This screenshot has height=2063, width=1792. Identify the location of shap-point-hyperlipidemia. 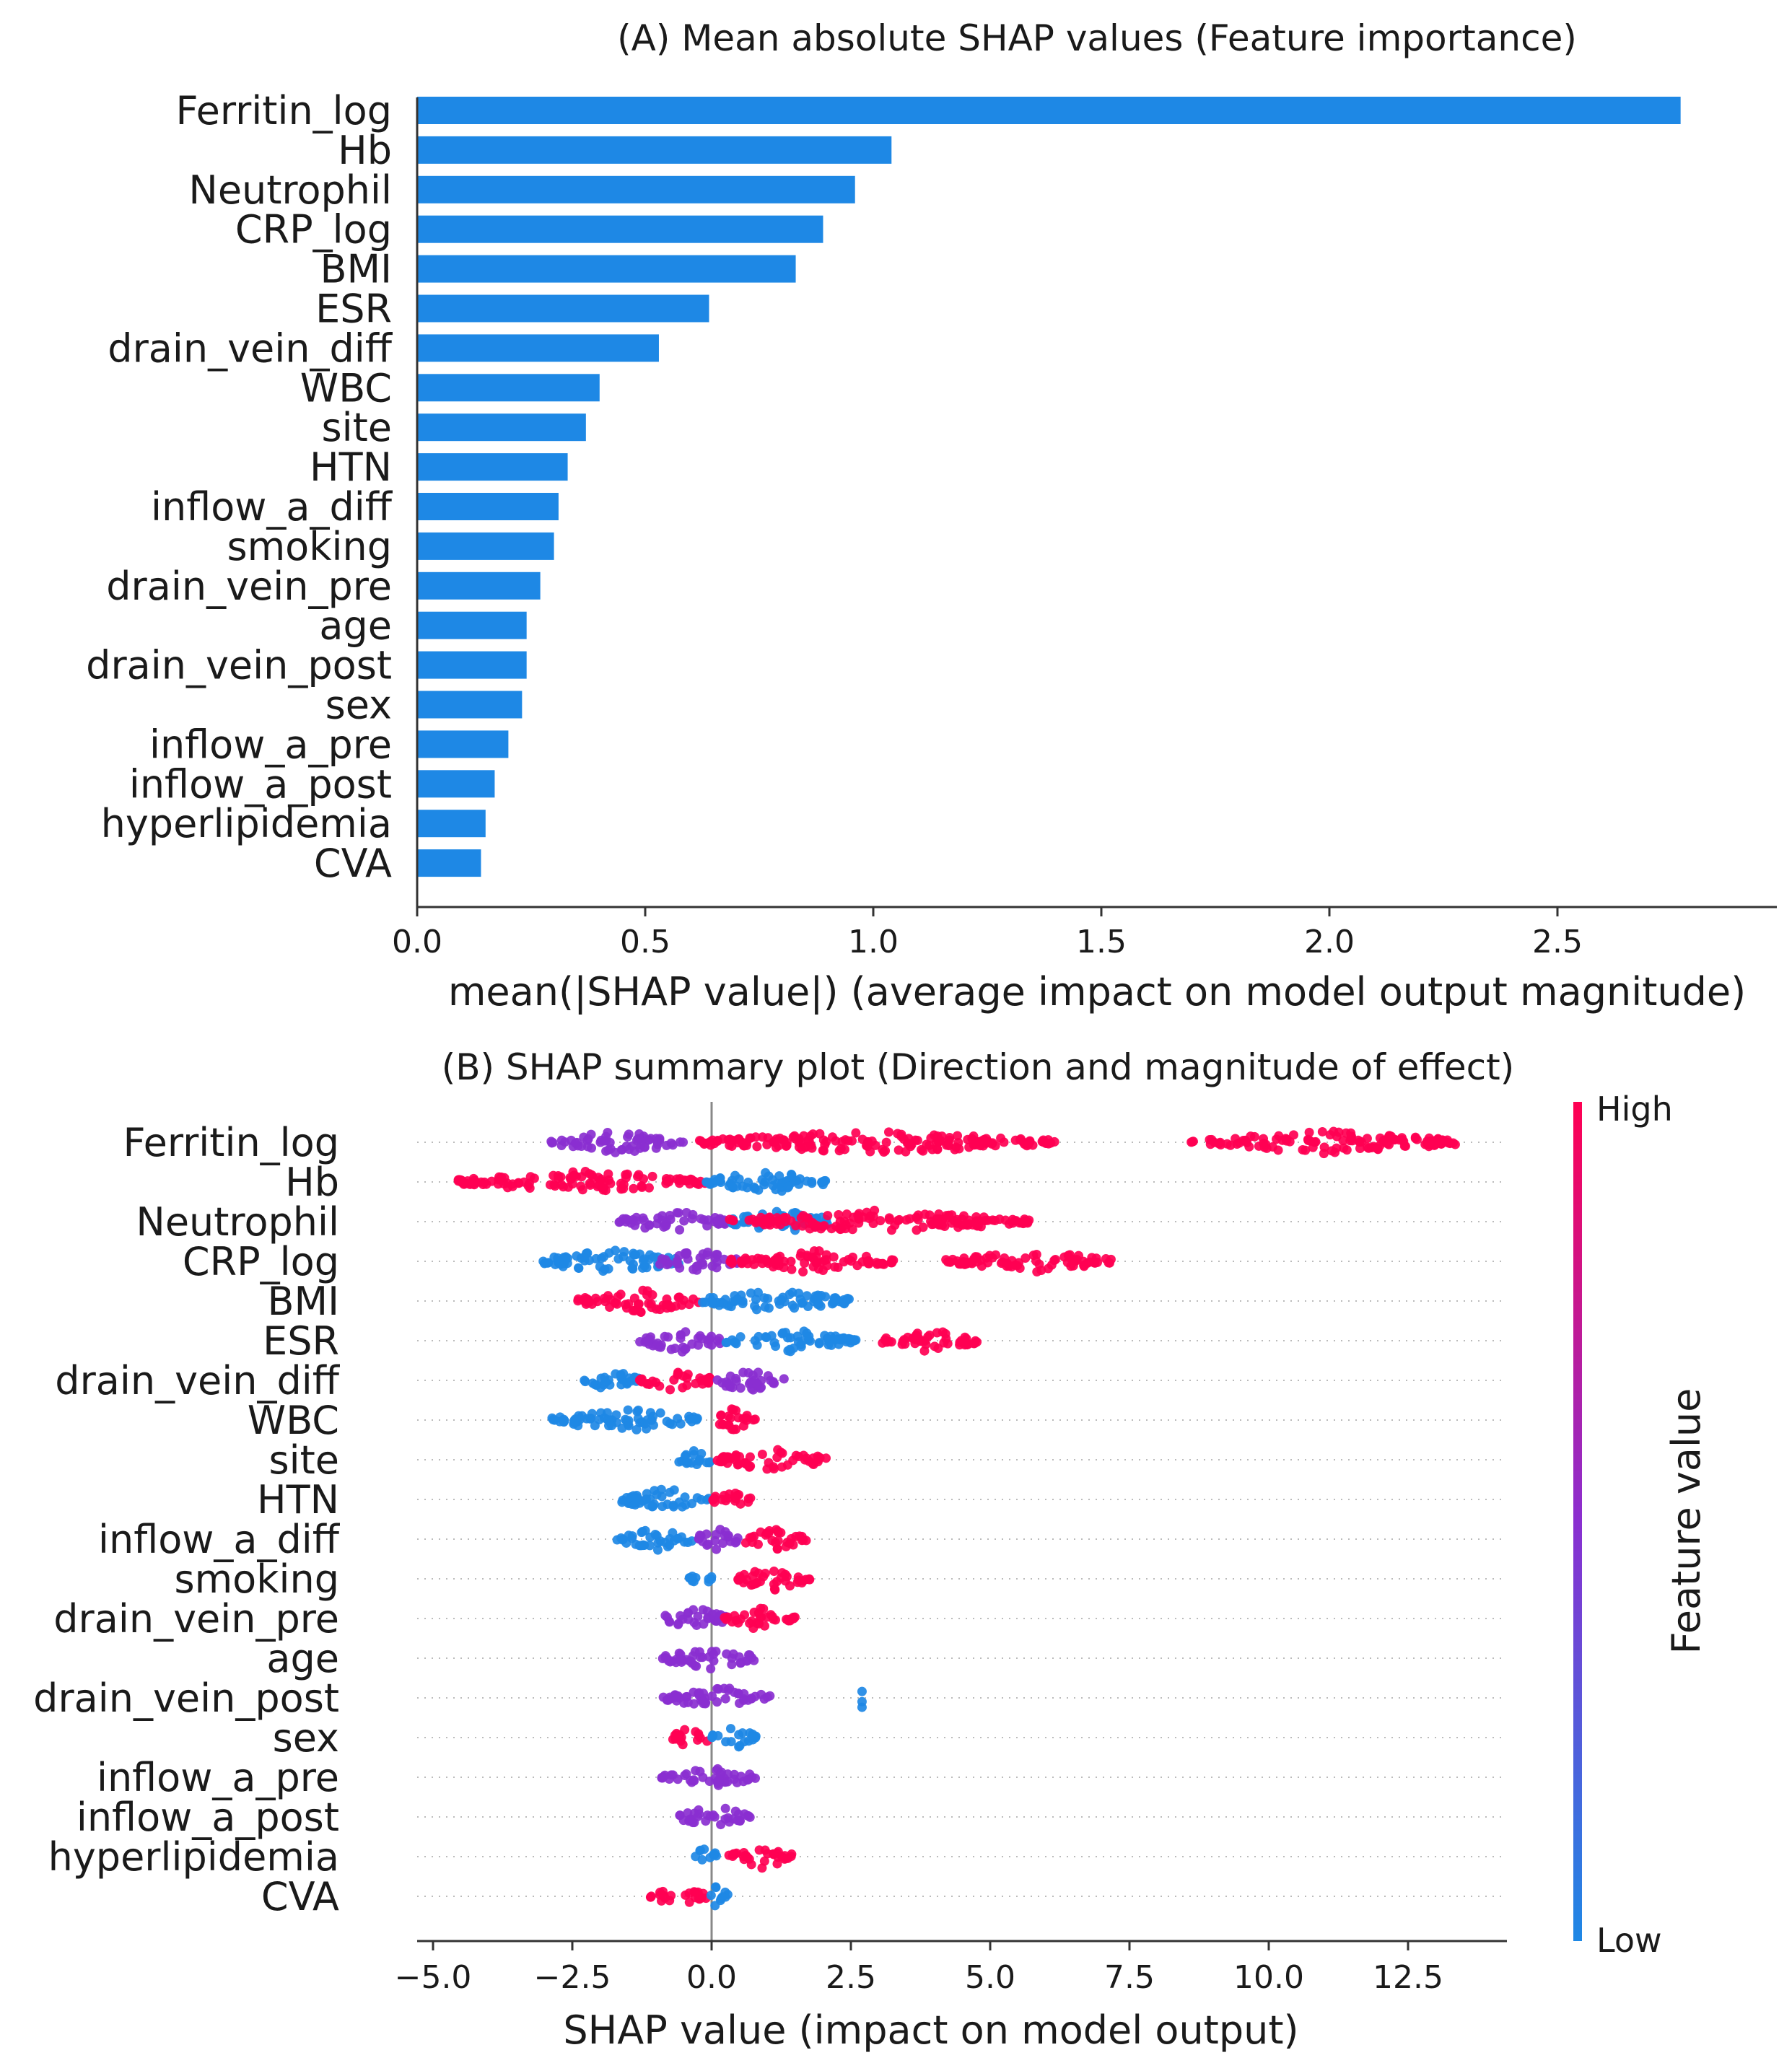
(764, 1861).